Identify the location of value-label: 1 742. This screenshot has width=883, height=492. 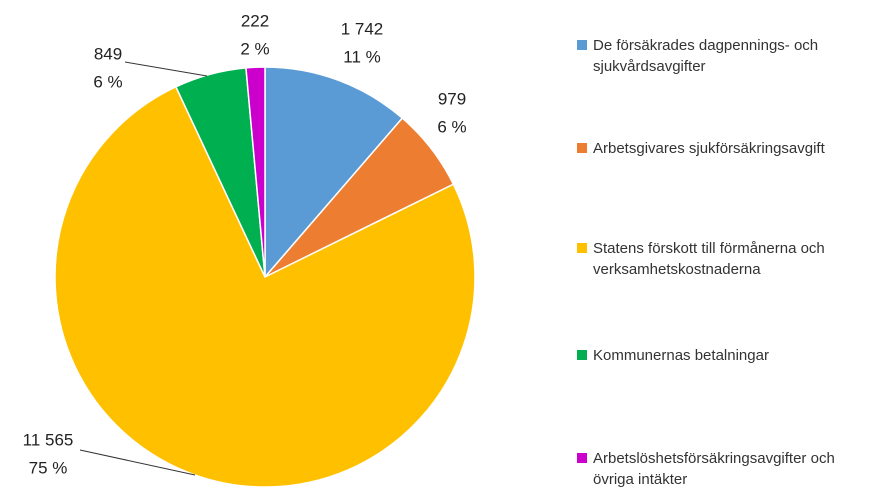
(362, 28).